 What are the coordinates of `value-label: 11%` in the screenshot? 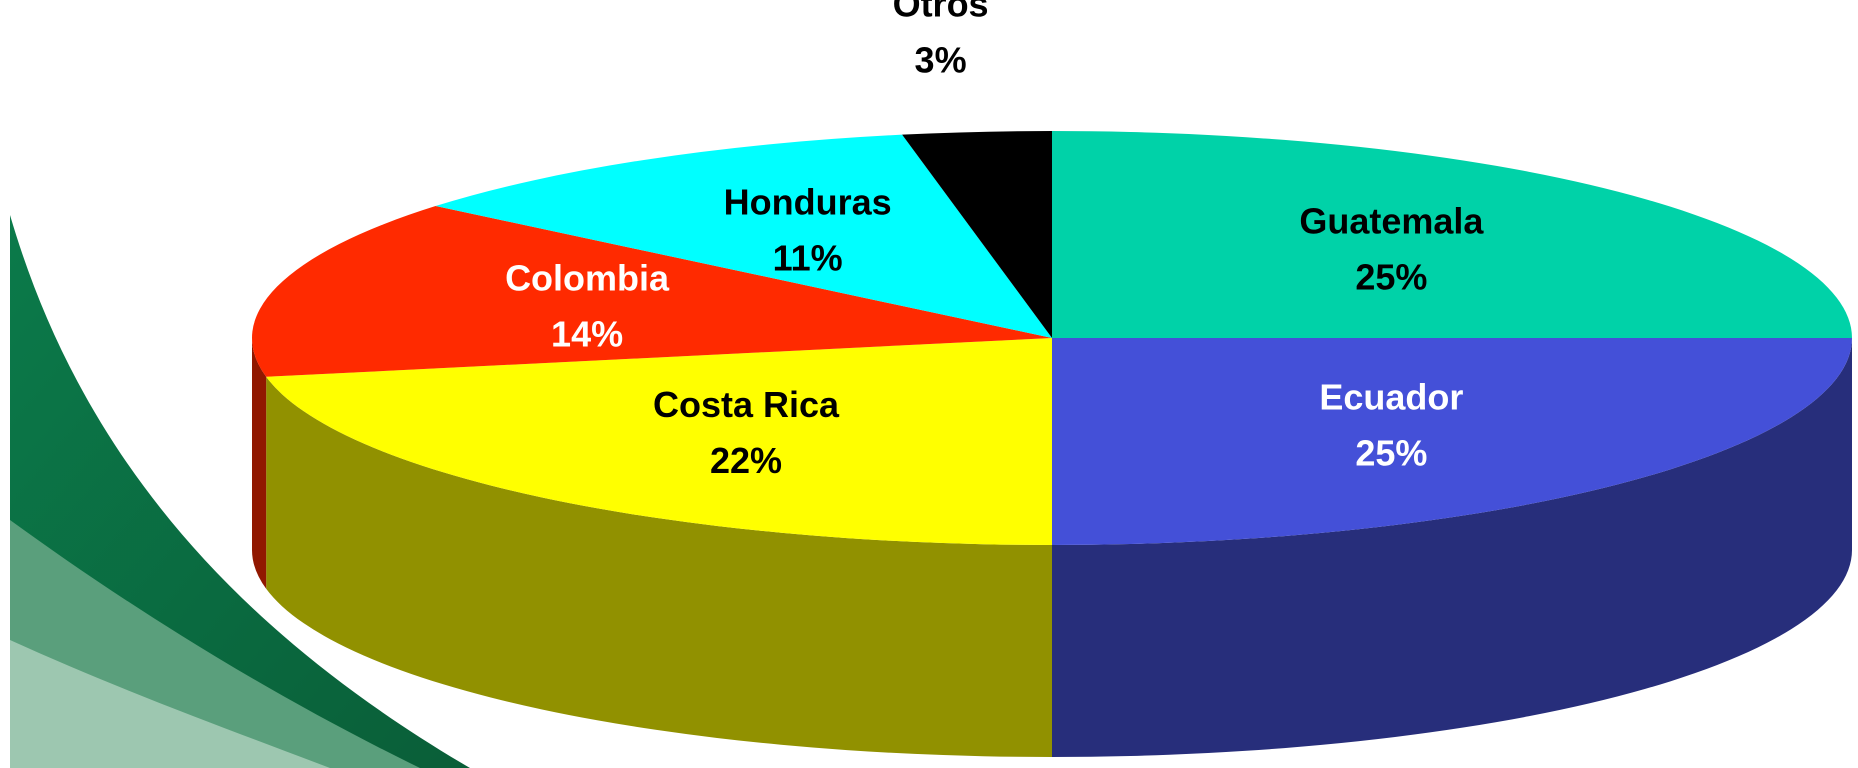 It's located at (808, 258).